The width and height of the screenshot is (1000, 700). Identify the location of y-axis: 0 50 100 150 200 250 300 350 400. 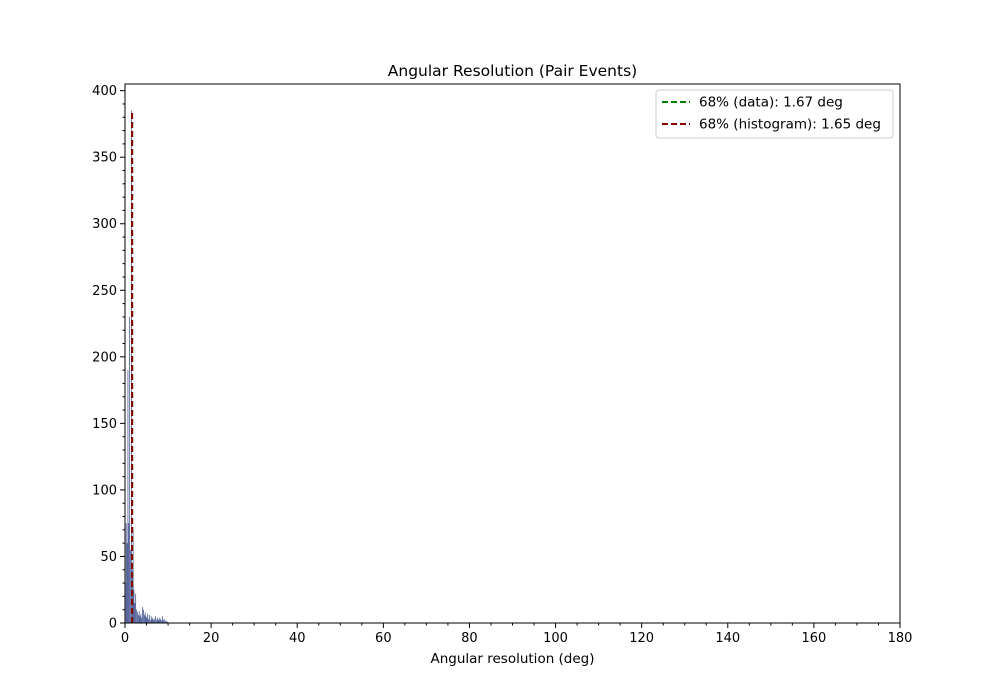
(108, 358).